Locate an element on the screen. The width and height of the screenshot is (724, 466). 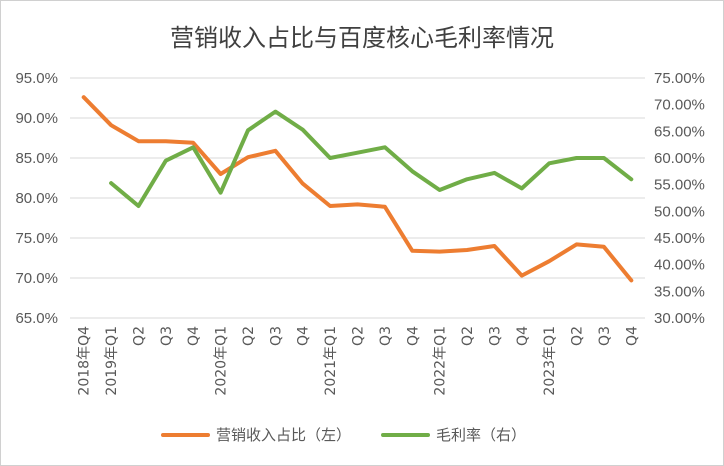
left-tick-label: 85.0% is located at coordinates (36, 158).